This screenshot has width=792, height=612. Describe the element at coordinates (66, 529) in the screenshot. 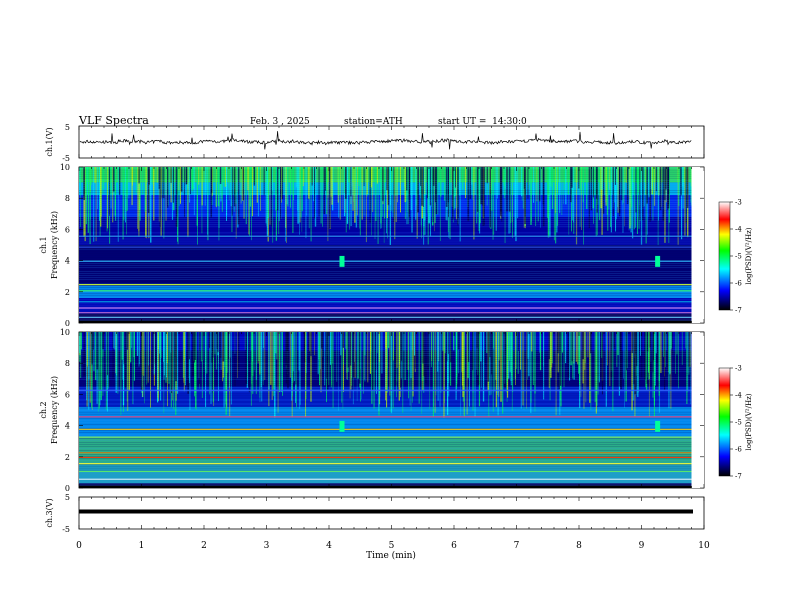

I see `ch3-ytick-bottom: -5` at that location.